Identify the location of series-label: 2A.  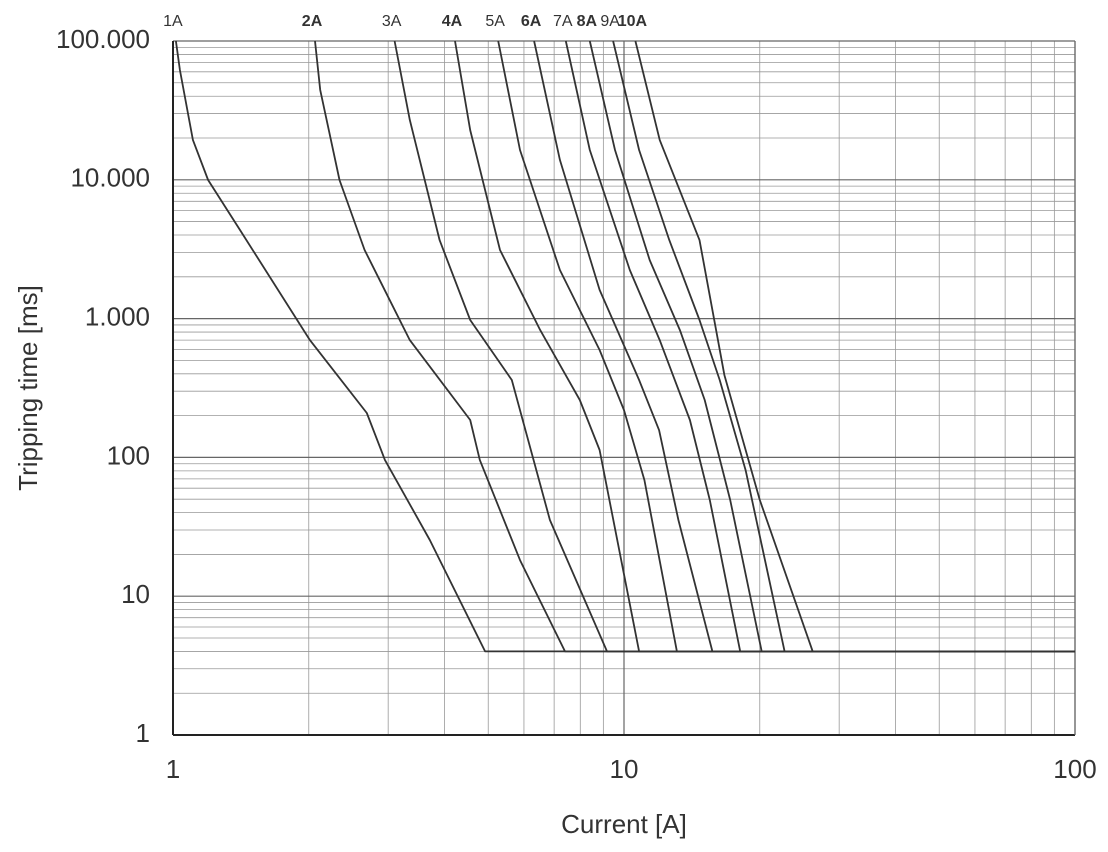
(312, 21).